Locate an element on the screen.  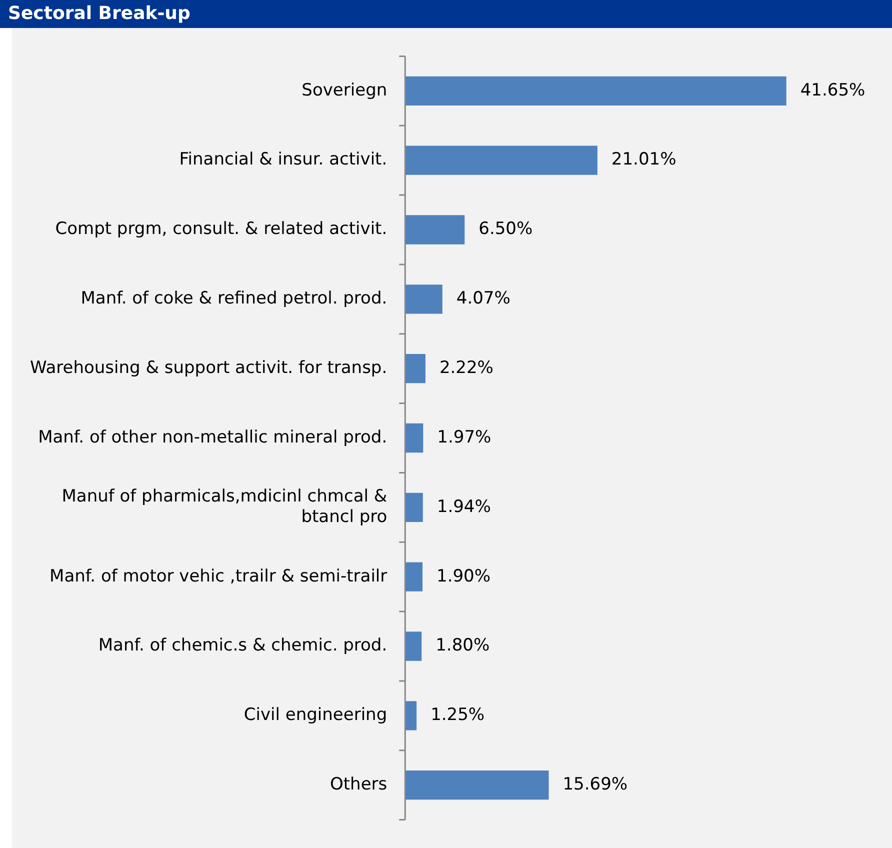
y-tick-label: Manf. of other non-metallic mineral prod. is located at coordinates (213, 437).